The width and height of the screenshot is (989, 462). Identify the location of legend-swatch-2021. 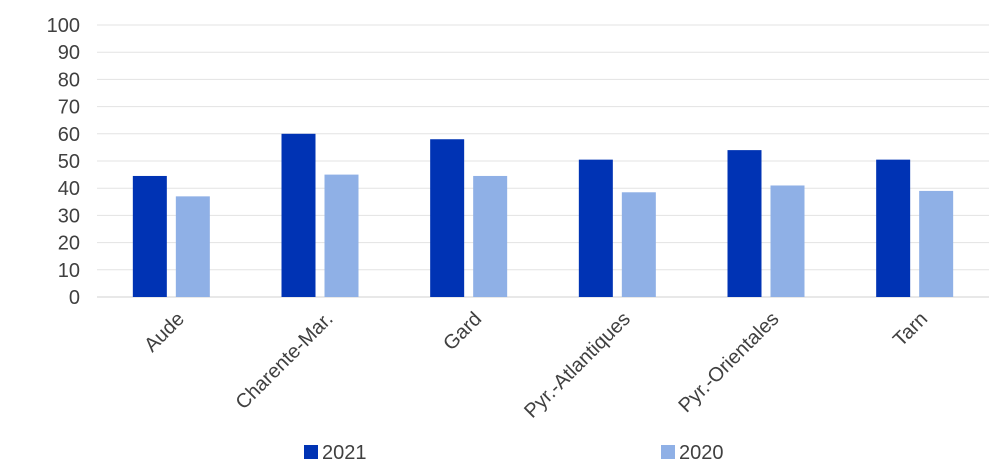
(311, 452).